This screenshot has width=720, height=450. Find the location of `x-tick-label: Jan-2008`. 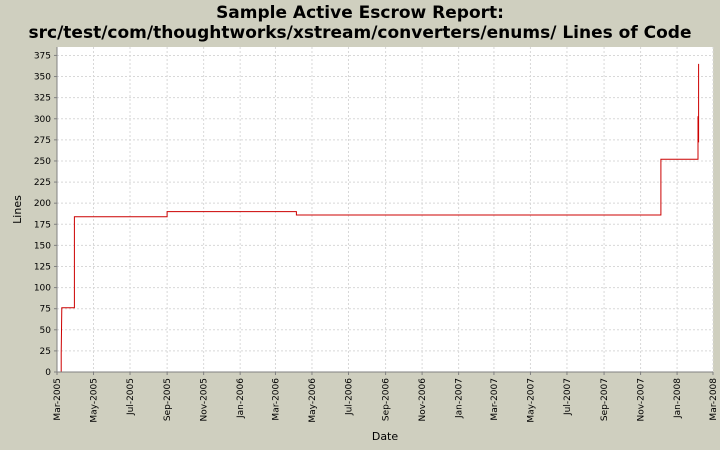

x-tick-label: Jan-2008 is located at coordinates (678, 398).